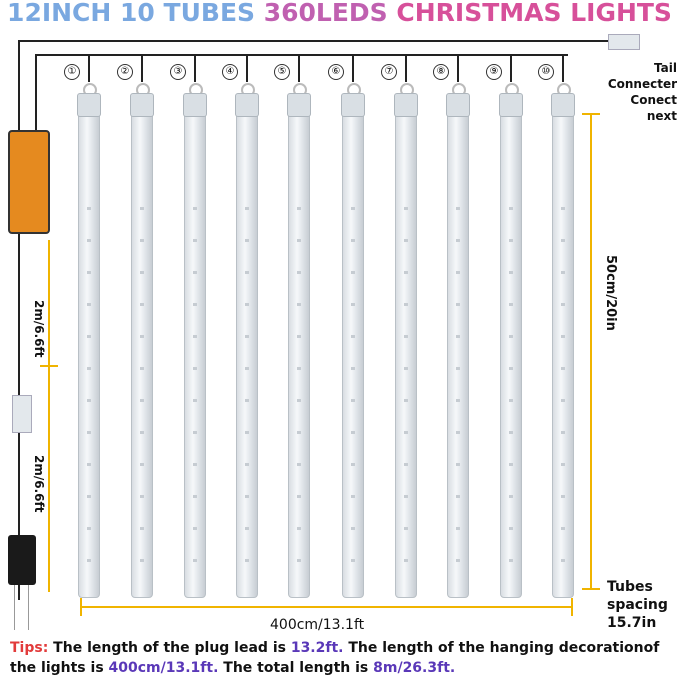 This screenshot has height=682, width=679. What do you see at coordinates (36, 92) in the screenshot?
I see `branch-wire-left` at bounding box center [36, 92].